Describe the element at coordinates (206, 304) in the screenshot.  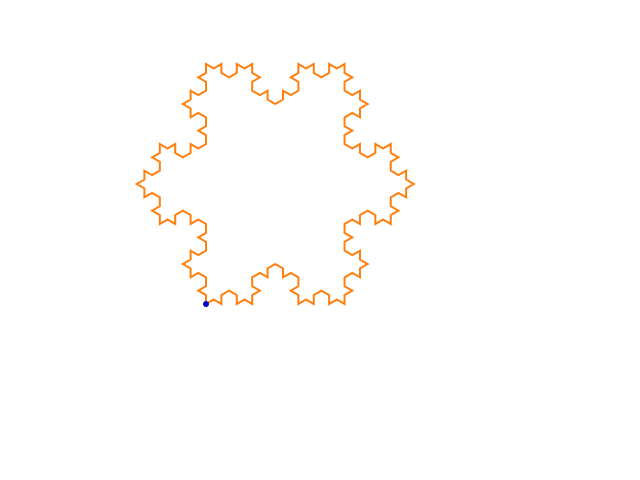
I see `turtle-position-dot` at that location.